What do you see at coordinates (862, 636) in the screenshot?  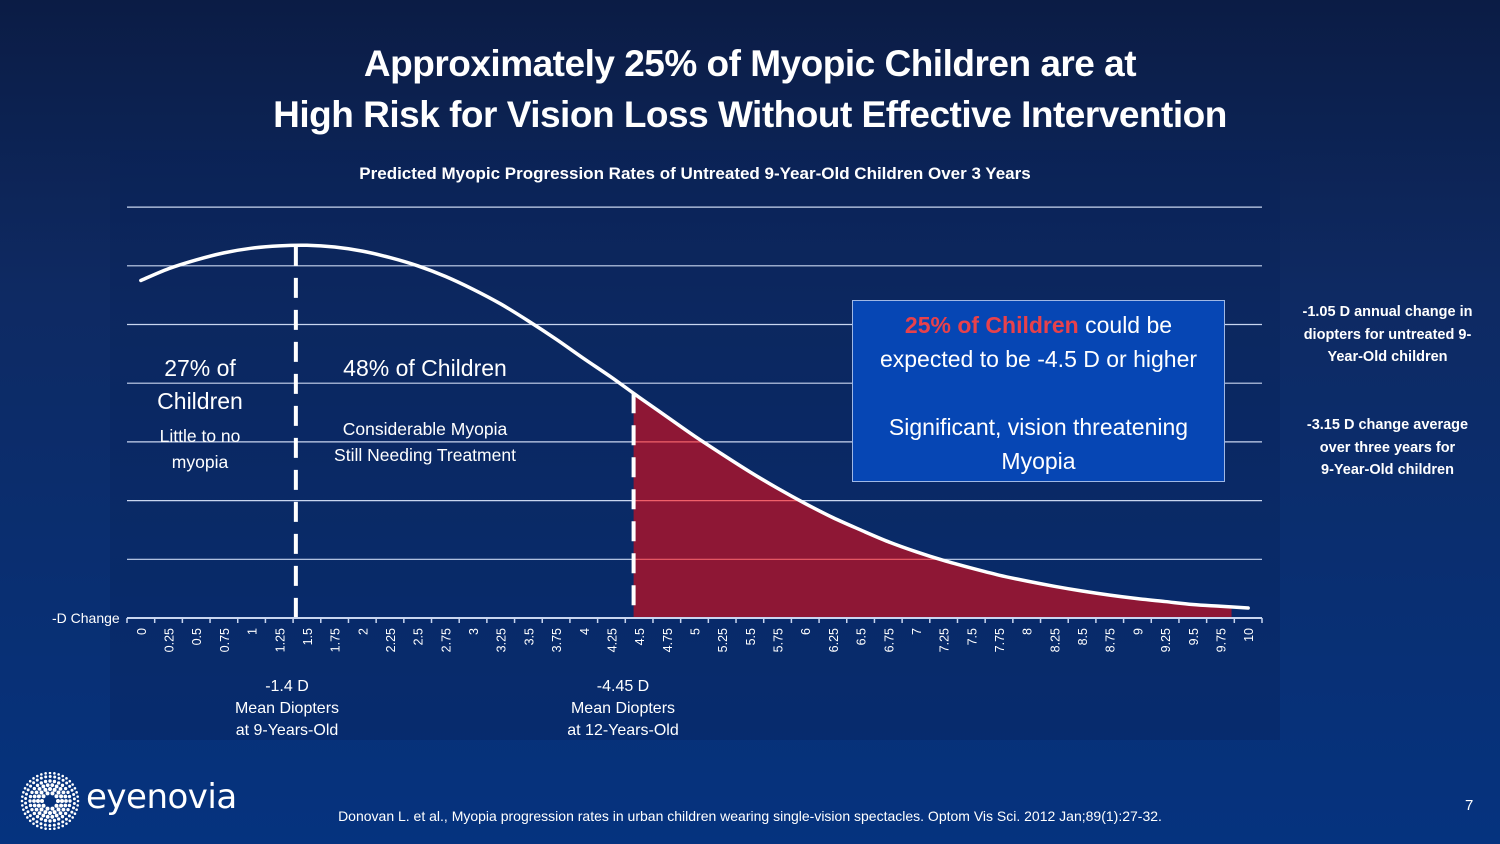 I see `x-tick-label: 6.5` at bounding box center [862, 636].